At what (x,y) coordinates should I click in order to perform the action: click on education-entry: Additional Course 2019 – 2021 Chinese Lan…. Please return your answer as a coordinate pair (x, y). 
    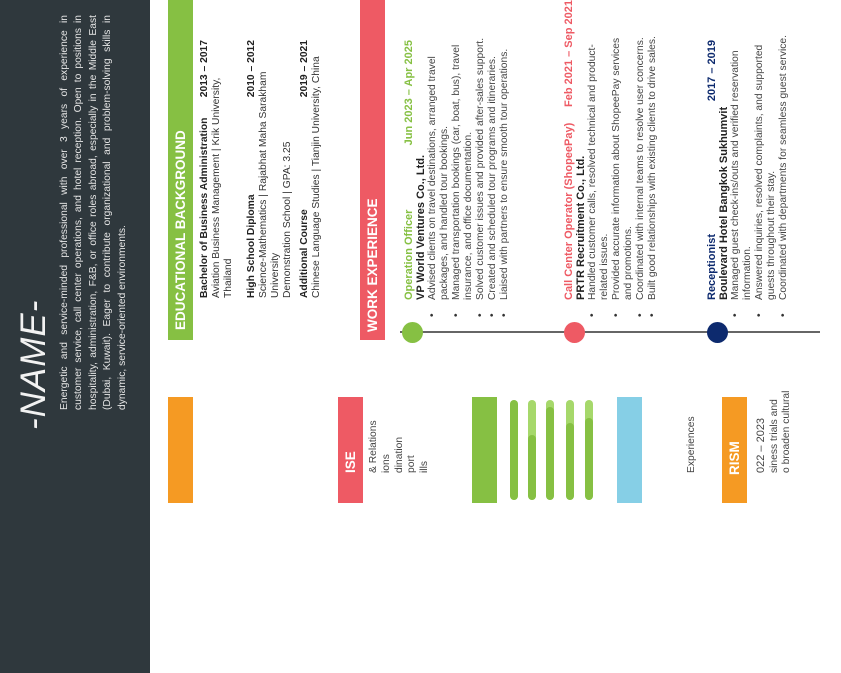
    Looking at the image, I should click on (311, 169).